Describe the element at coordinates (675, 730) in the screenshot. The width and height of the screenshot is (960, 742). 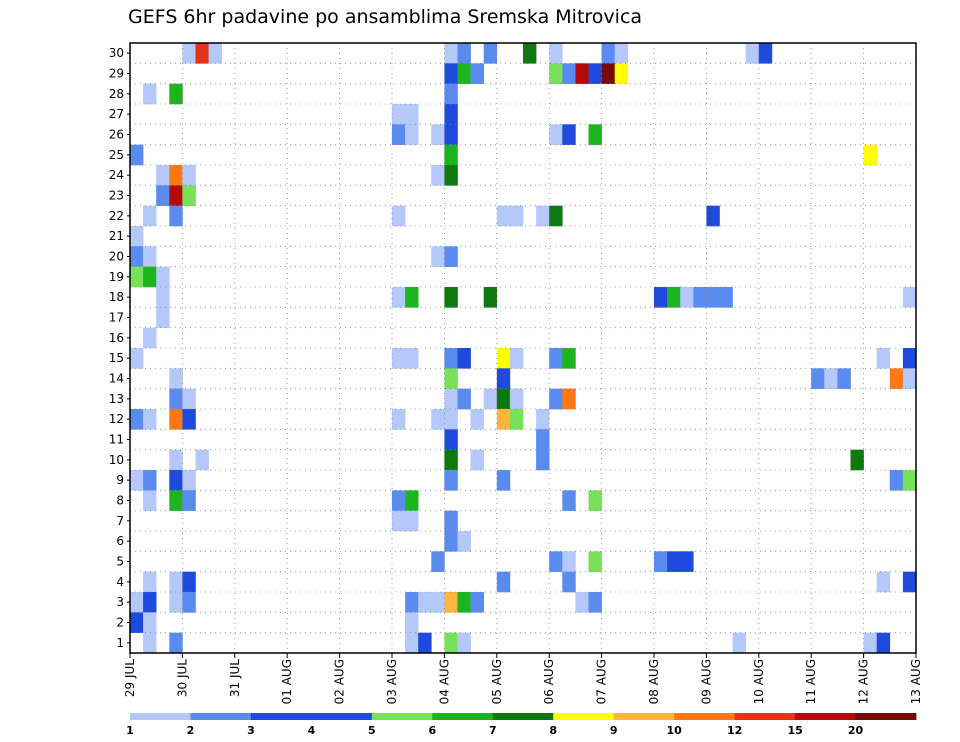
I see `legend-label: 10` at that location.